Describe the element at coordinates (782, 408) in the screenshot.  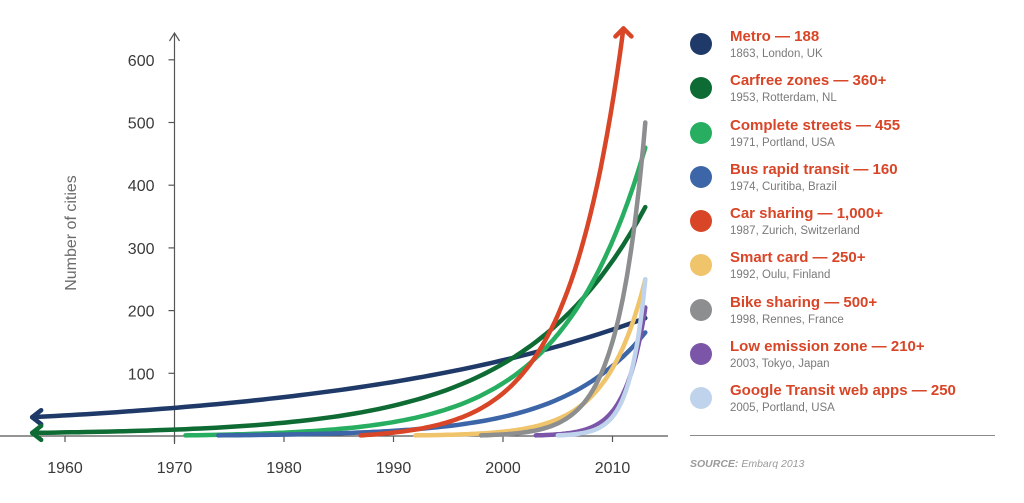
I see `legend-origin: 2005, Portland, USA` at that location.